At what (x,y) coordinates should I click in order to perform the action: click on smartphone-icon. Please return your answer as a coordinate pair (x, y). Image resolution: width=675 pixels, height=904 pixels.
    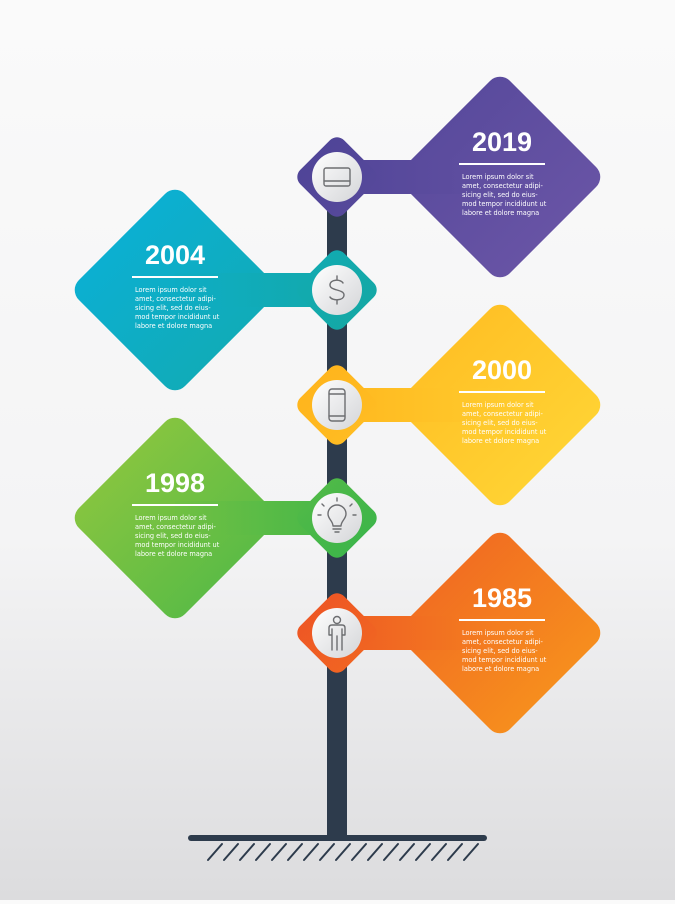
    Looking at the image, I should click on (337, 405).